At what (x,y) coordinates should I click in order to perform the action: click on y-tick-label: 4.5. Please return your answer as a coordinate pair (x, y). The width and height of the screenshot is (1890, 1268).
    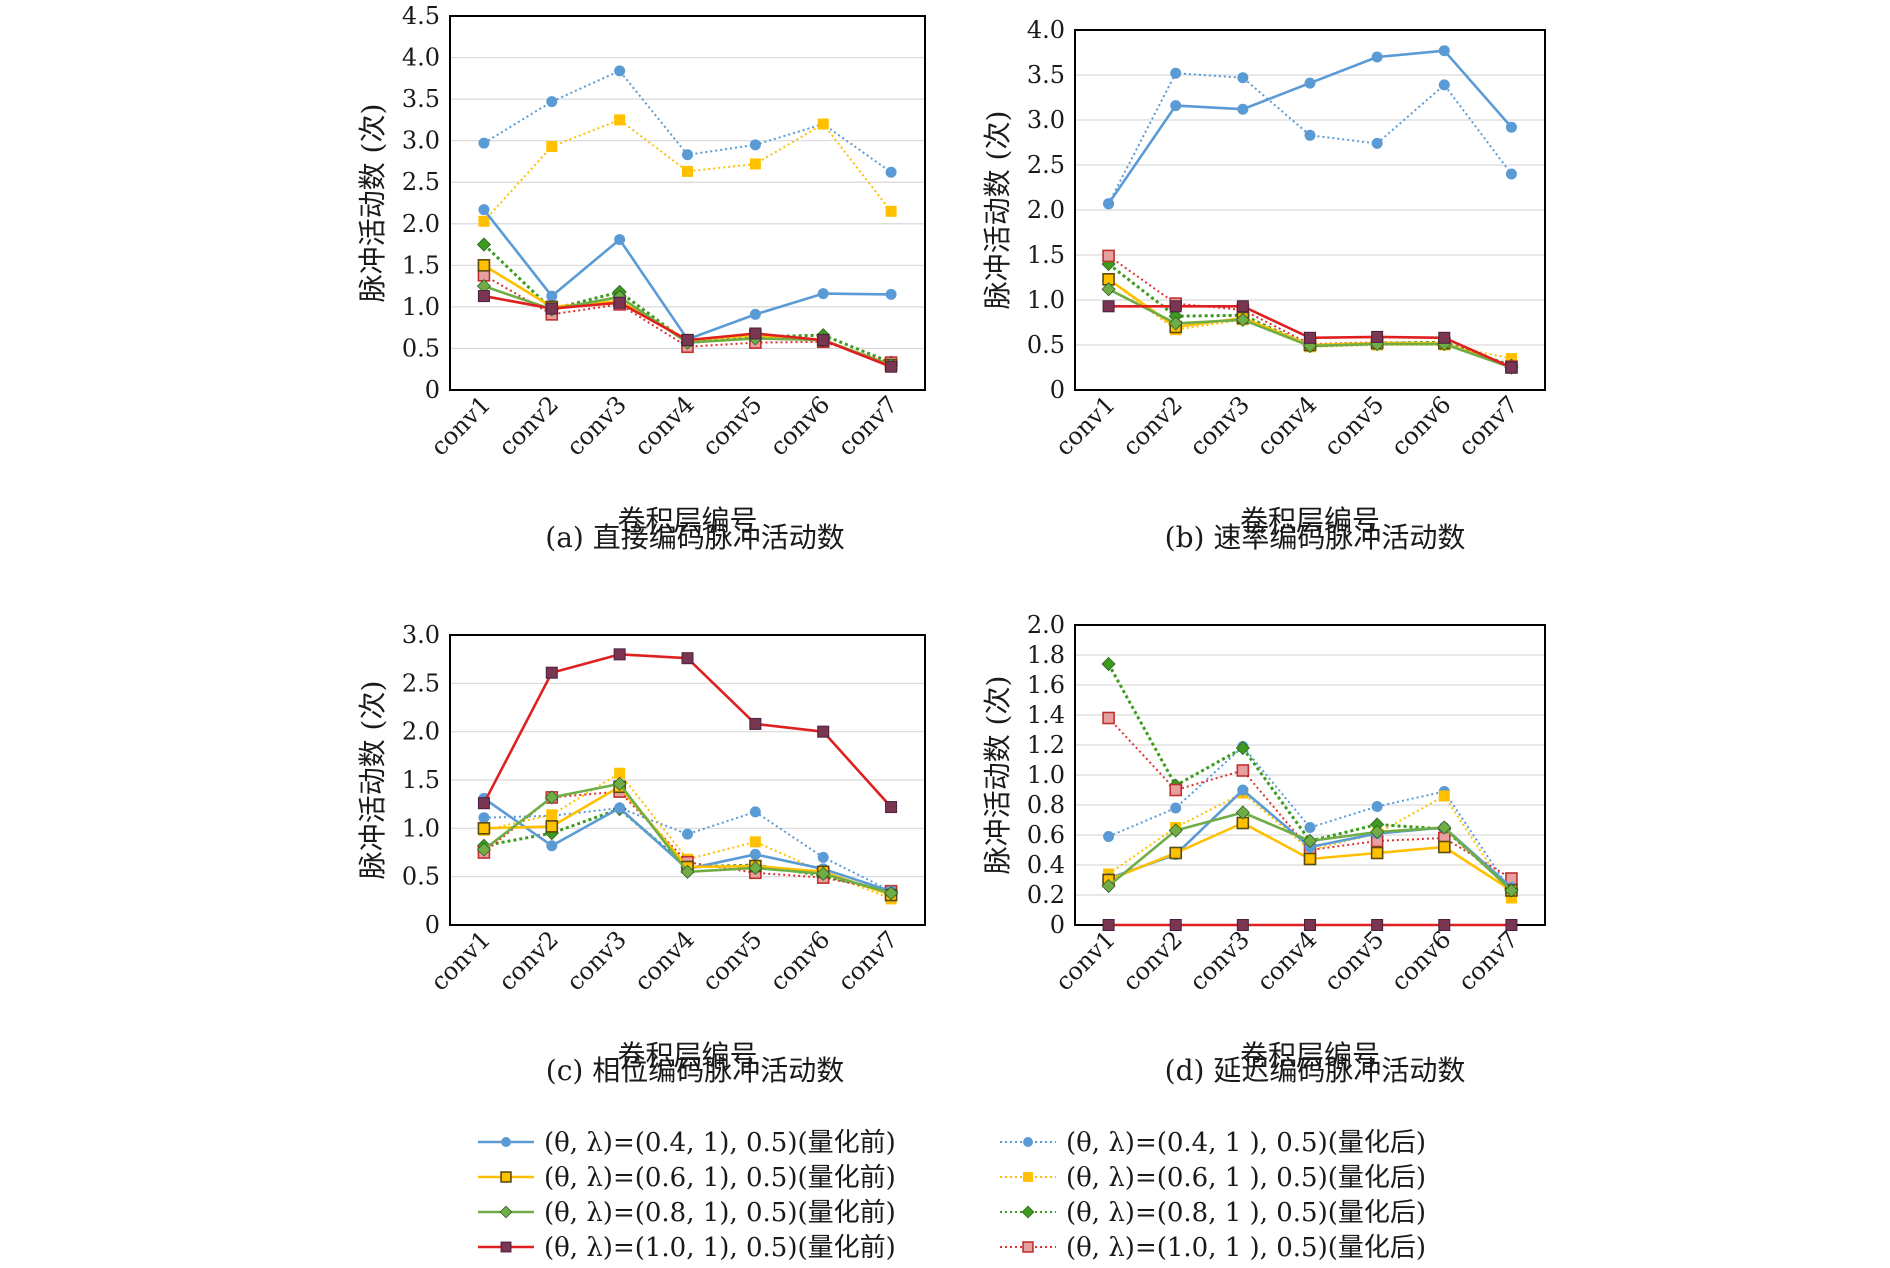
    Looking at the image, I should click on (421, 16).